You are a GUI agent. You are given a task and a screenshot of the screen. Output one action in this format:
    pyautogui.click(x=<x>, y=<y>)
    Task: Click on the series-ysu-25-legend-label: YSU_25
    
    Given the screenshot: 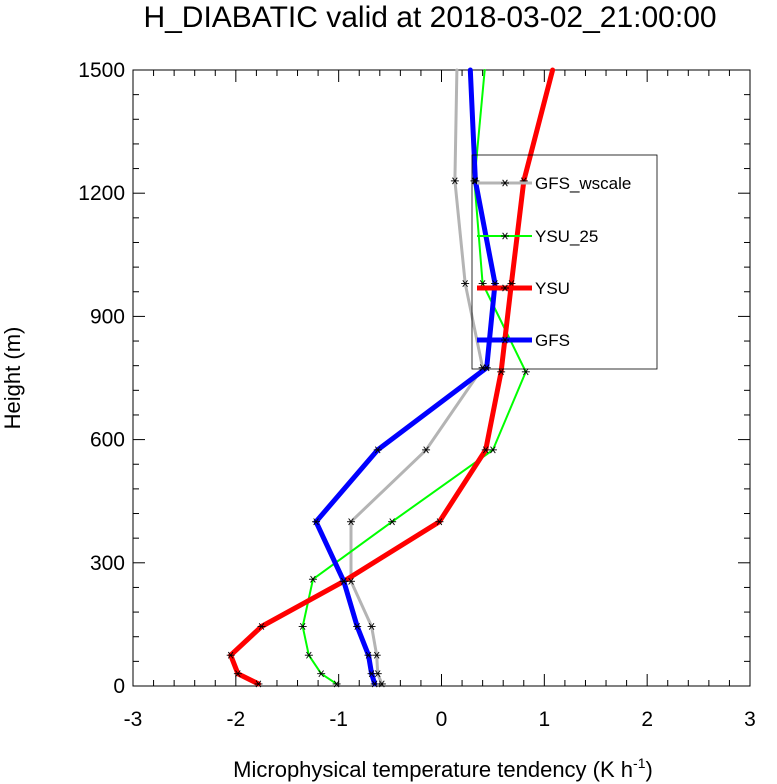 What is the action you would take?
    pyautogui.click(x=566, y=236)
    